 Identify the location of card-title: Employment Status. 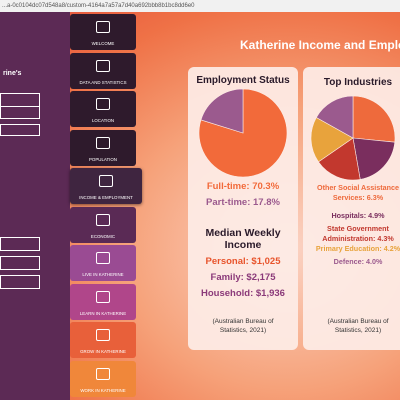
(243, 80).